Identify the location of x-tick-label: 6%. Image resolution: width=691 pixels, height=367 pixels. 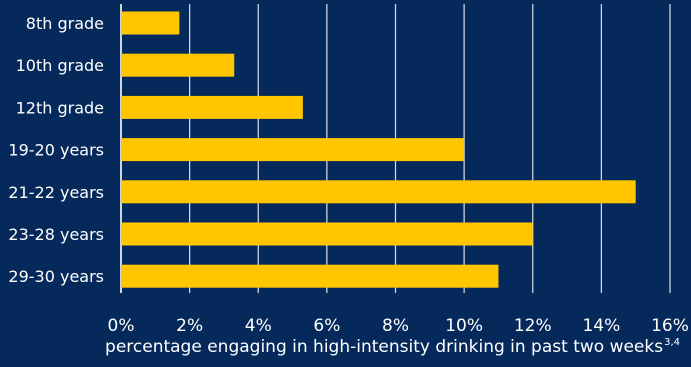
(326, 326).